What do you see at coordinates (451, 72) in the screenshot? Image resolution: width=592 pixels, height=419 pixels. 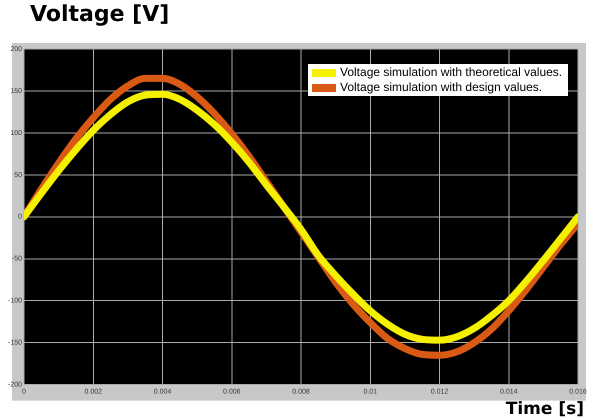 I see `legend-label: Voltage simulation with theoretical values.` at bounding box center [451, 72].